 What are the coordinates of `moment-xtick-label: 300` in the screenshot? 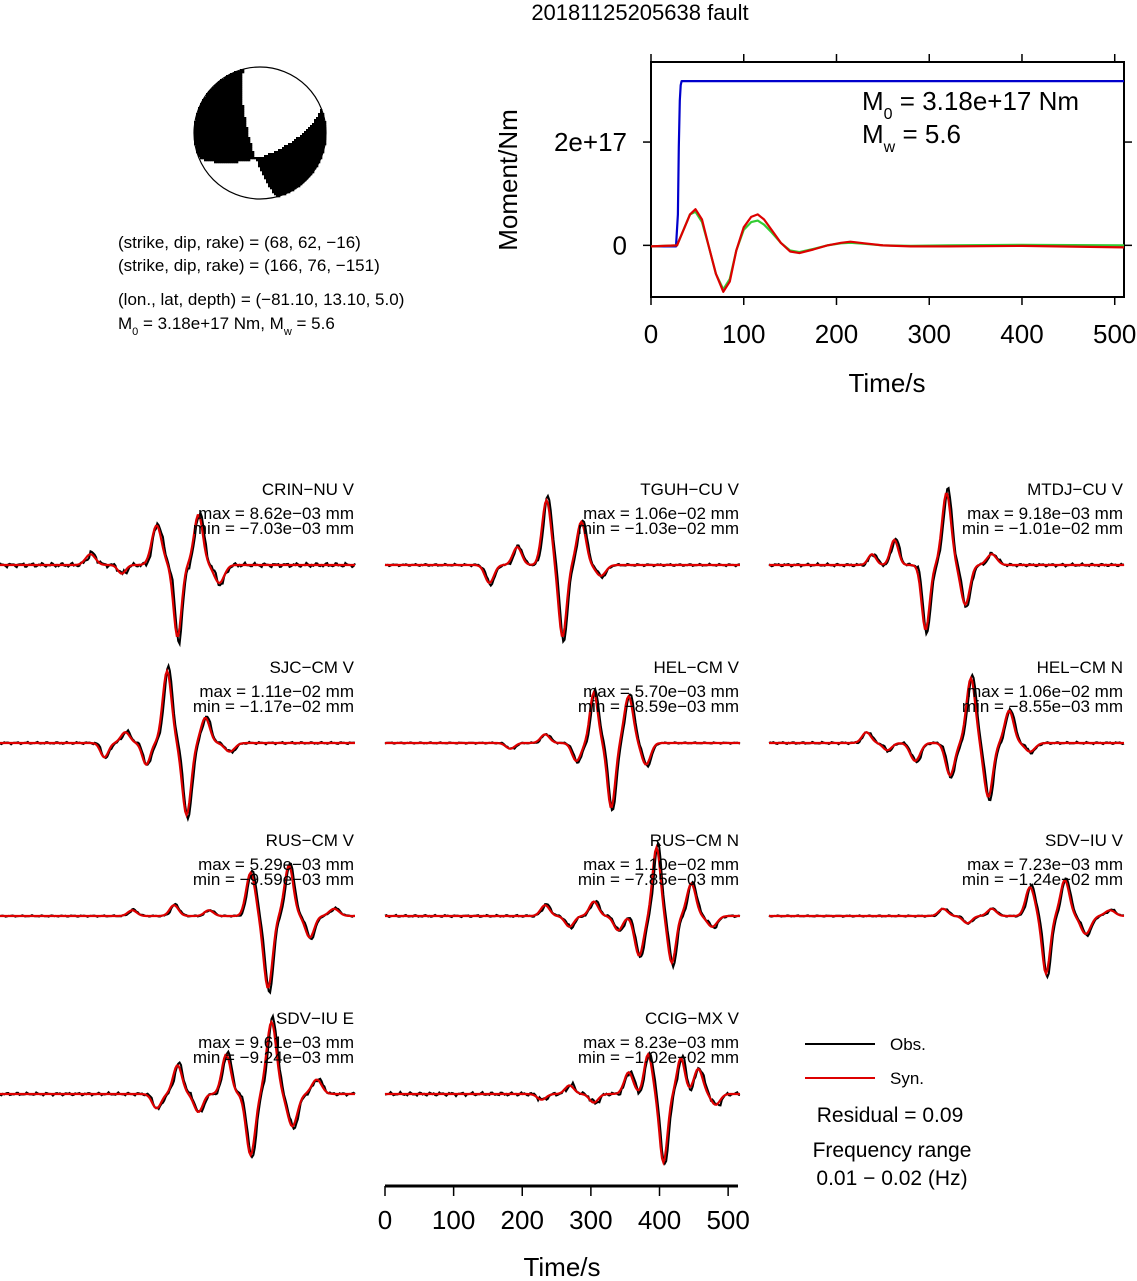 It's located at (929, 334).